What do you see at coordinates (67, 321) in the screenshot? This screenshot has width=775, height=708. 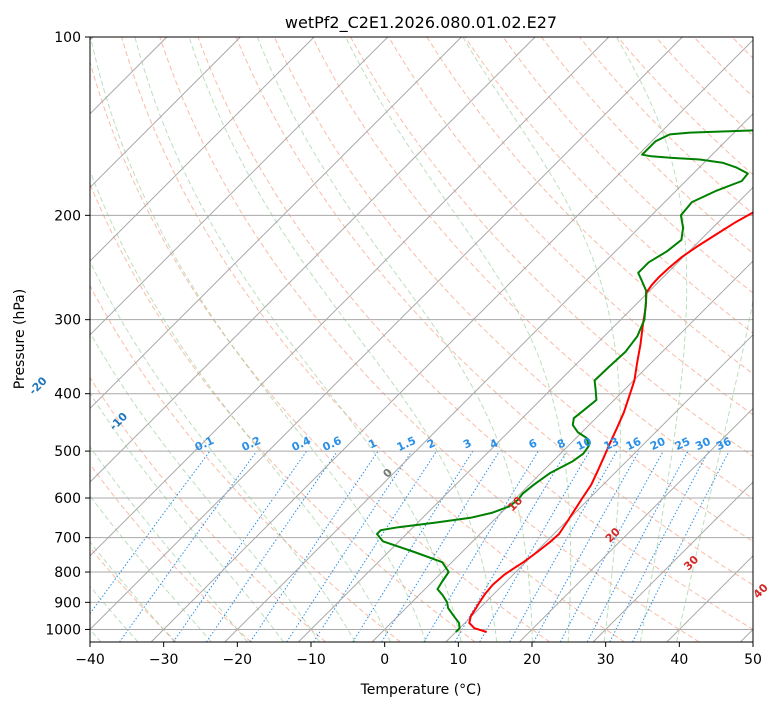 I see `y-tick-label: 300` at bounding box center [67, 321].